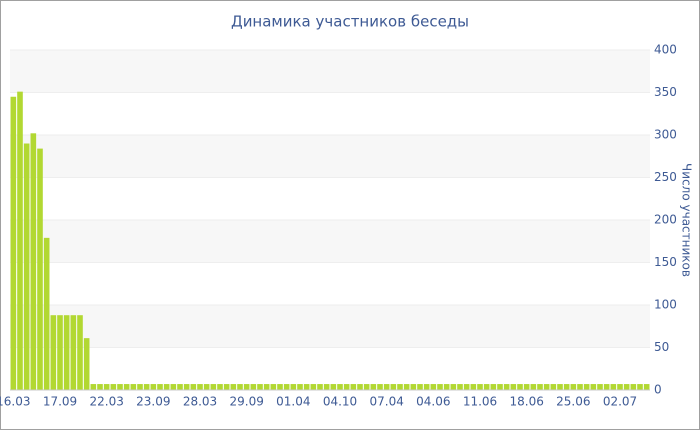 This screenshot has height=430, width=700. What do you see at coordinates (665, 305) in the screenshot?
I see `y-tick-label: 100` at bounding box center [665, 305].